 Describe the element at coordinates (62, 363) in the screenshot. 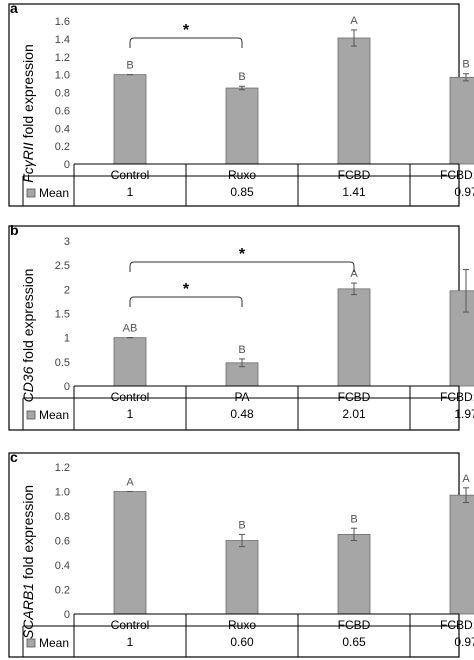

I see `y-tick-label: 0.5` at that location.